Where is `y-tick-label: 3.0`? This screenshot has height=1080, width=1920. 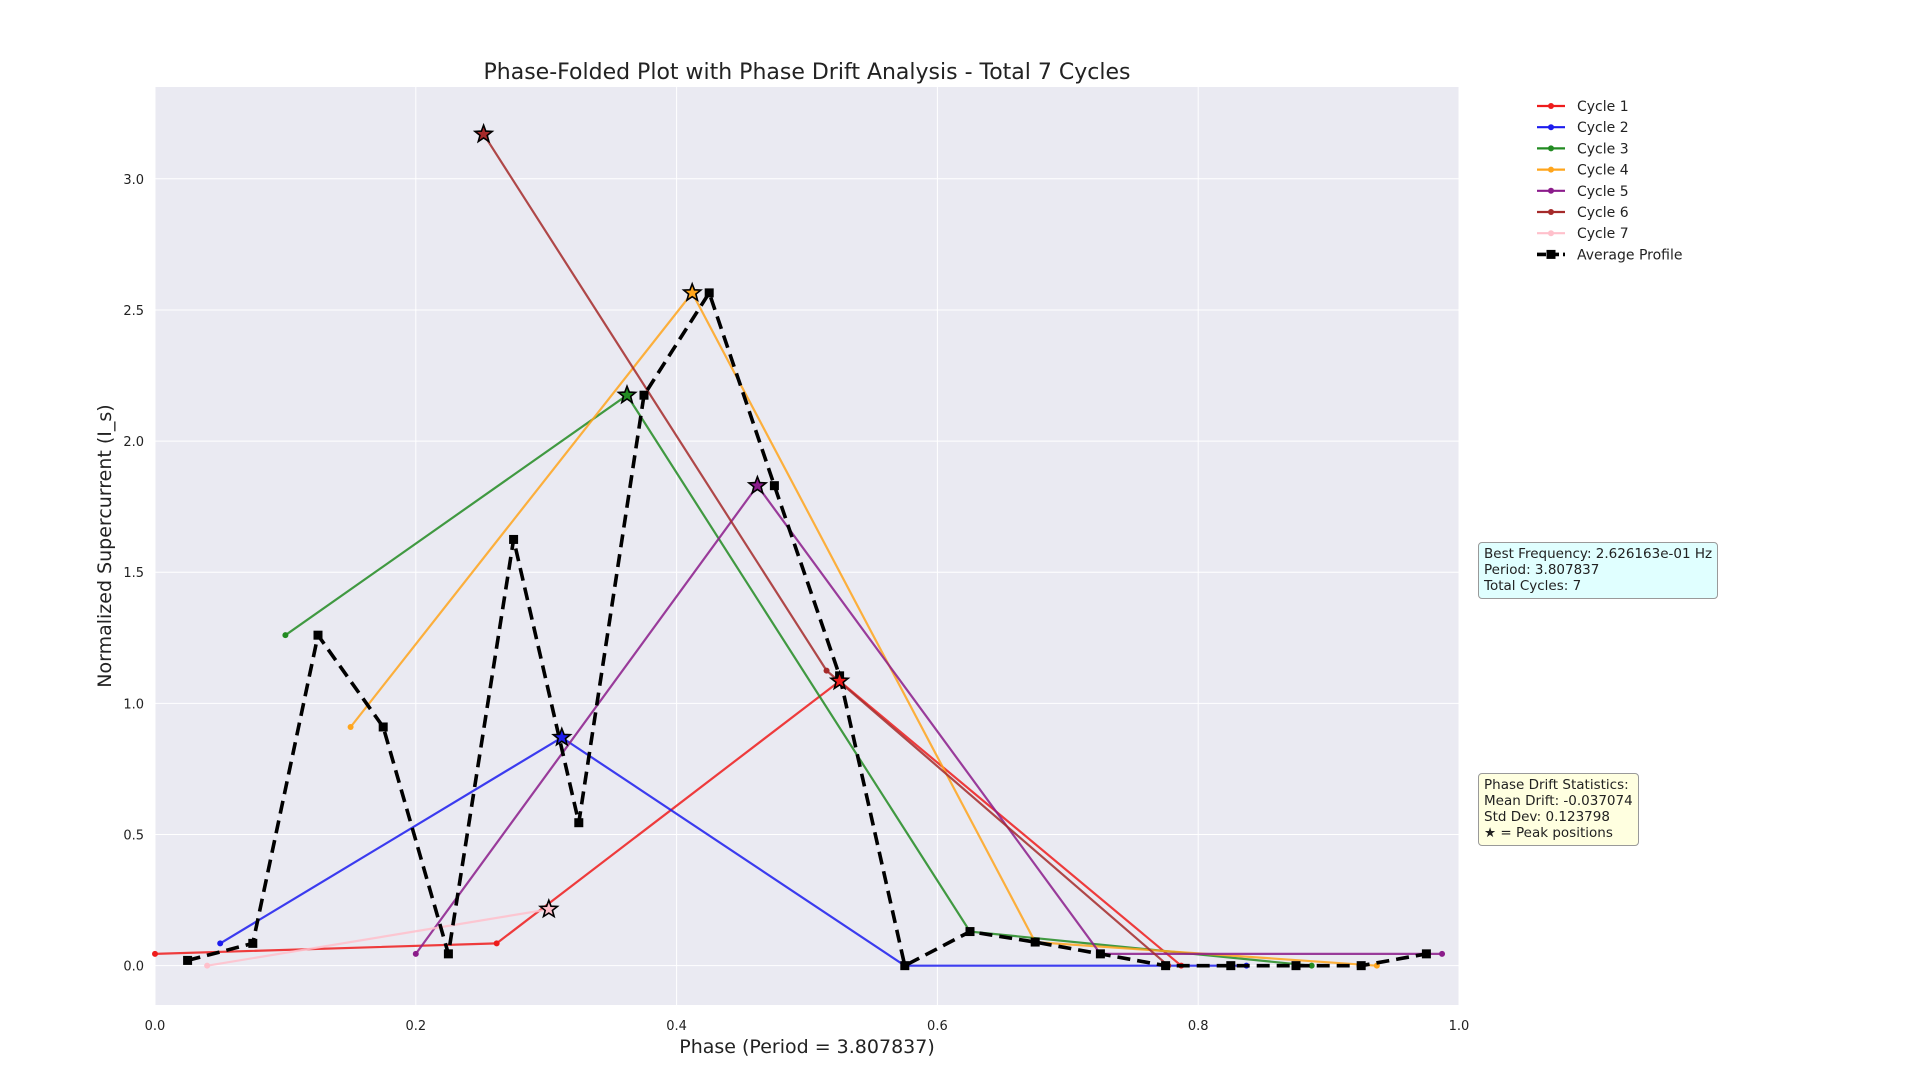 y-tick-label: 3.0 is located at coordinates (133, 180).